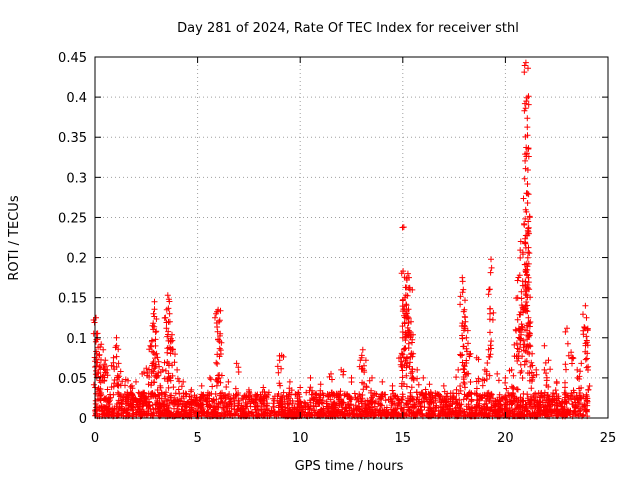 The height and width of the screenshot is (480, 640). Describe the element at coordinates (76, 259) in the screenshot. I see `y-tick-label: 0.2` at that location.